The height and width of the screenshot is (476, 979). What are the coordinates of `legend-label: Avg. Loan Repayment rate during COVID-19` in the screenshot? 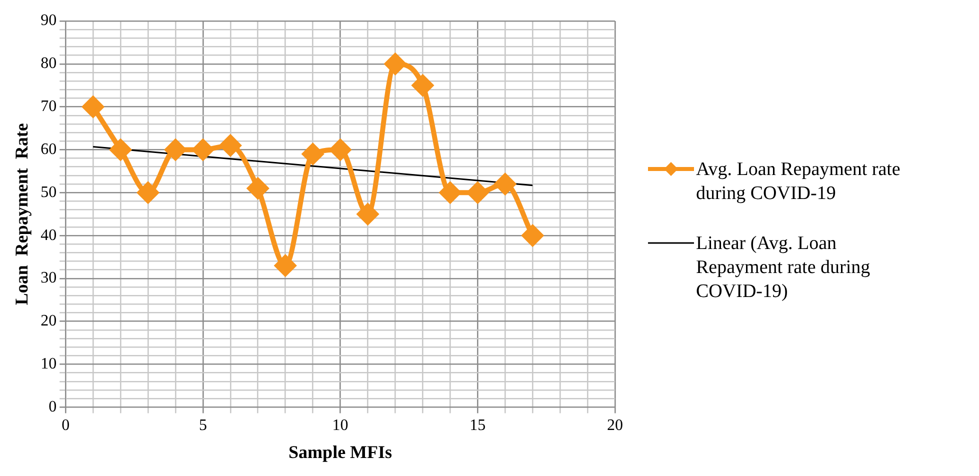 It's located at (799, 182).